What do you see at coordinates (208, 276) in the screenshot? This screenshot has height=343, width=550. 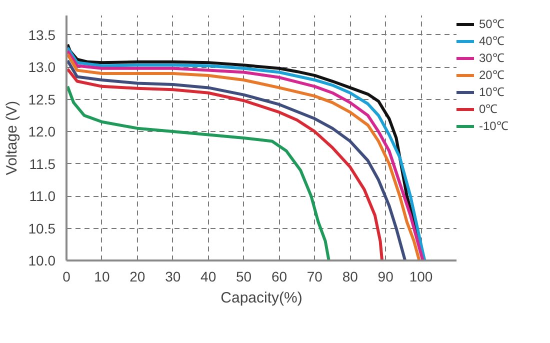 I see `x-tick-label: 40` at bounding box center [208, 276].